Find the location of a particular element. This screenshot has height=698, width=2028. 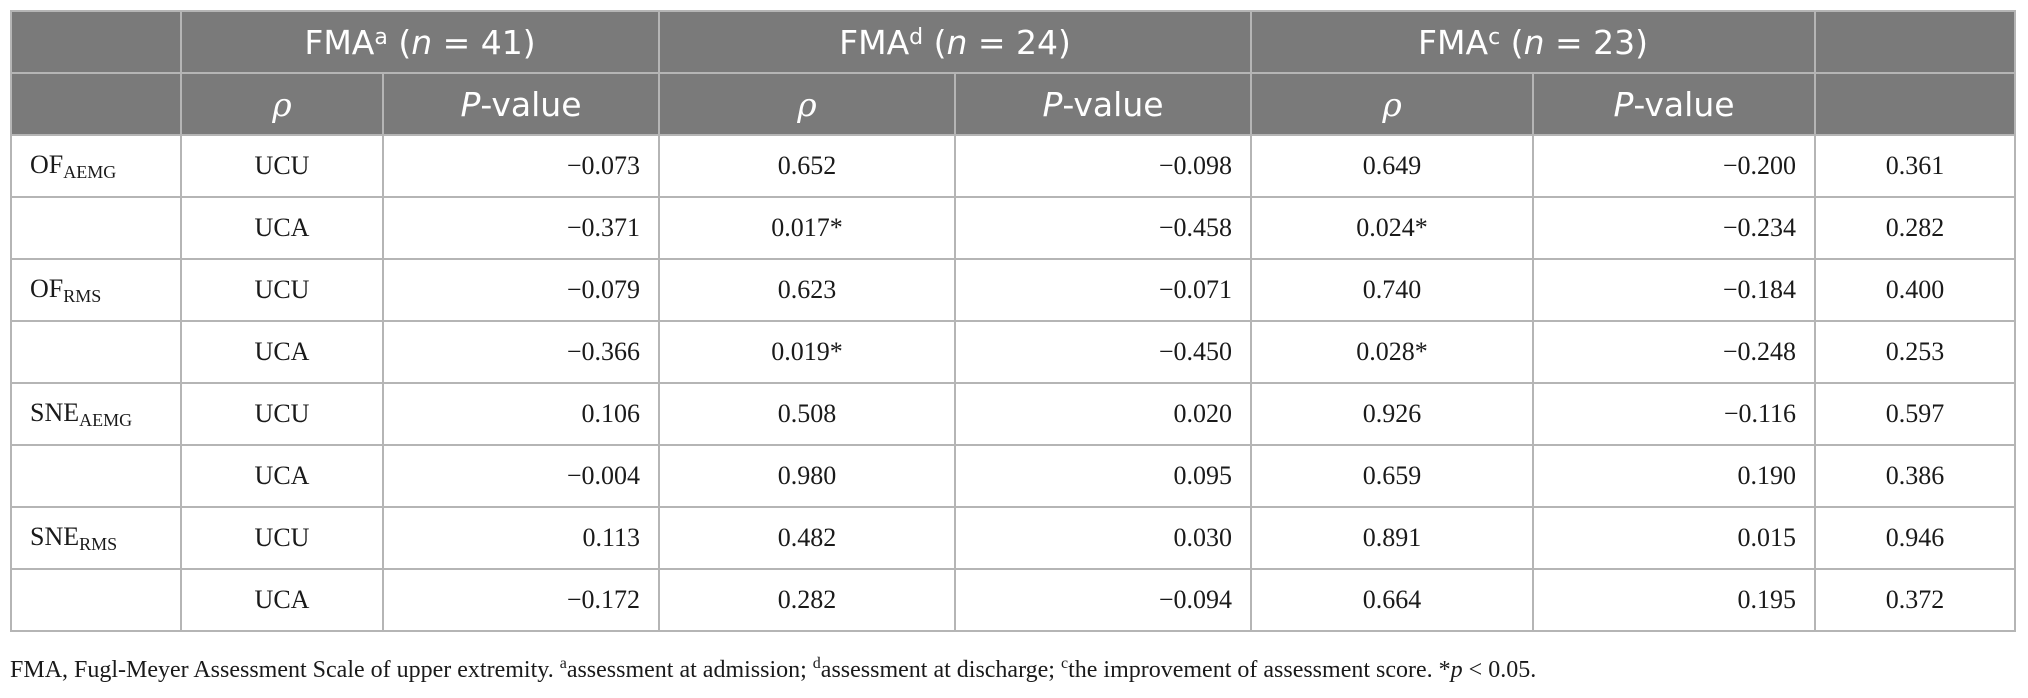

row-label: OFRMS is located at coordinates (96, 290).